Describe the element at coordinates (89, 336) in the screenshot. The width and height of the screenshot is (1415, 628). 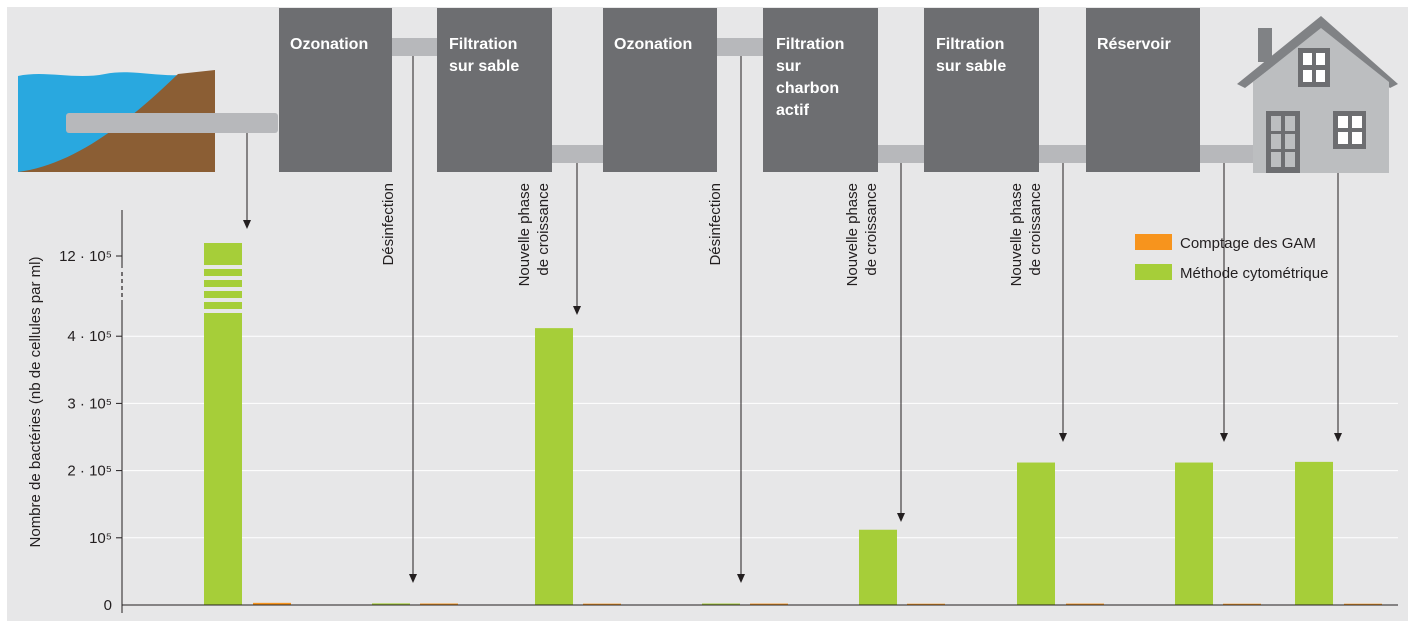
I see `y-tick-label: 4 · 10⁵` at that location.